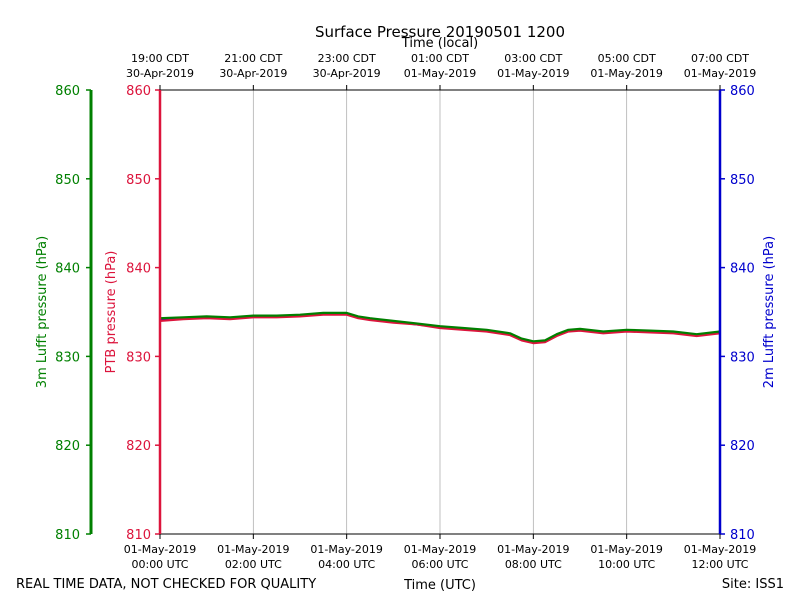  What do you see at coordinates (138, 269) in the screenshot?
I see `y-tick-label-inner: 840` at bounding box center [138, 269].